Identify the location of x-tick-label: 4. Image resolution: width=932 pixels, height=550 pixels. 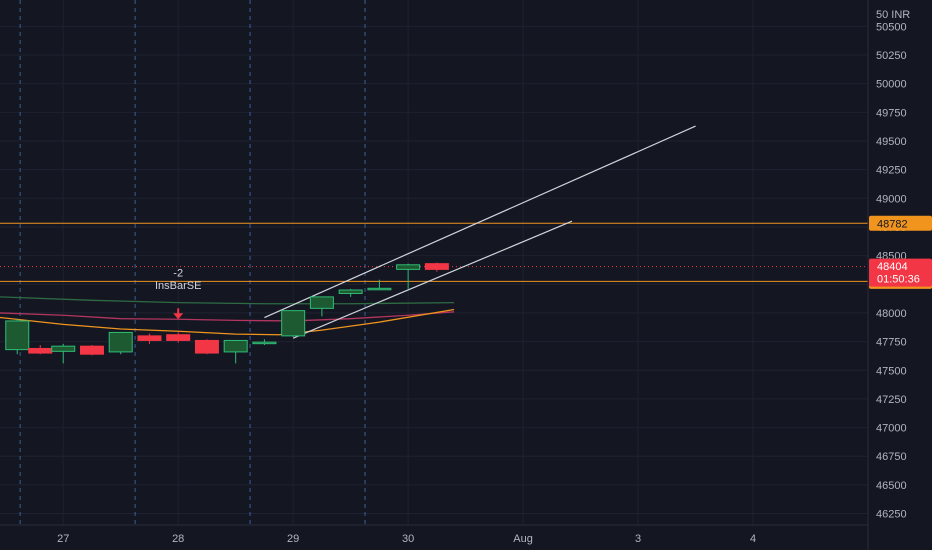
(753, 539).